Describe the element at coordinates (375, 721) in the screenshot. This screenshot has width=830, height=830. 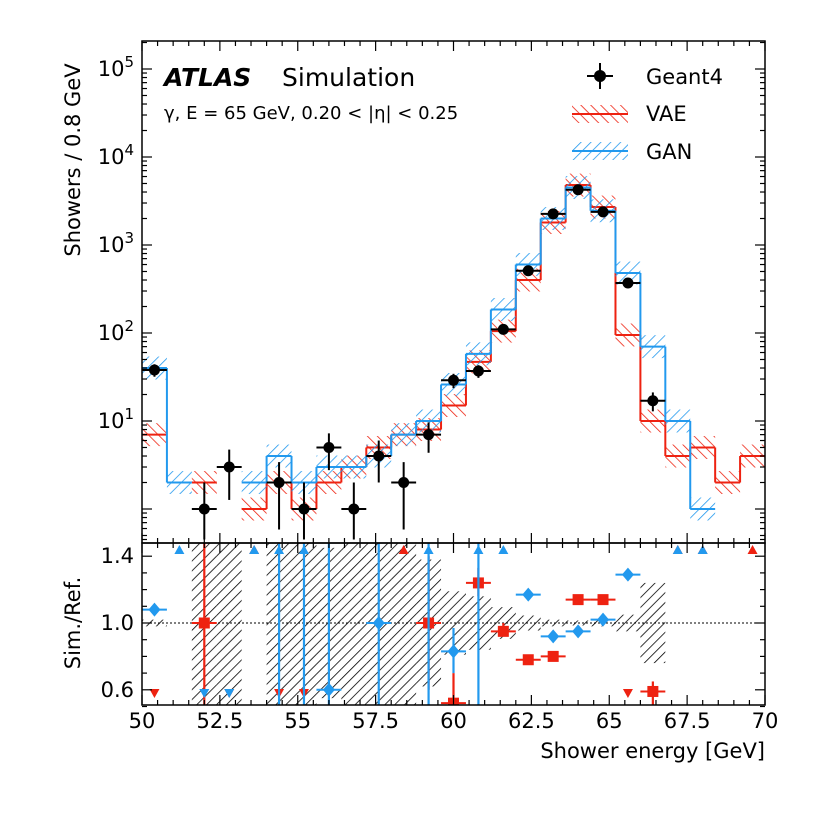
I see `x-tick-label: 57.5` at that location.